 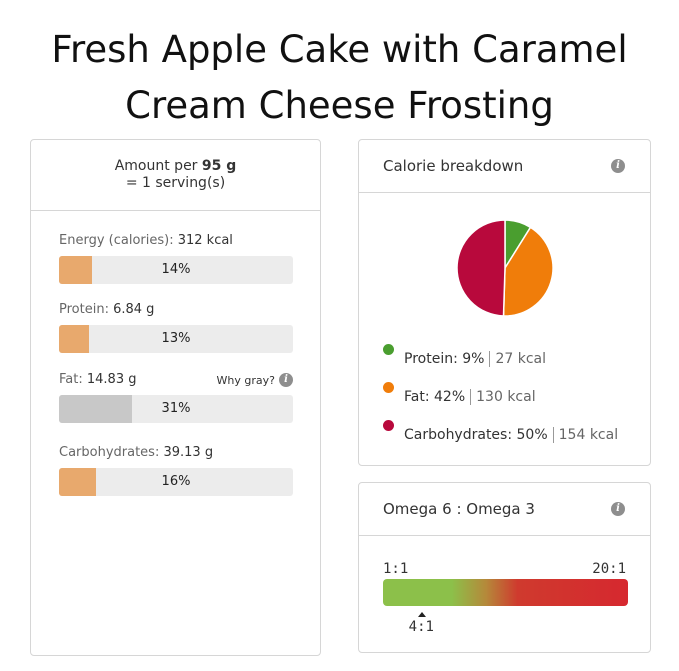 I want to click on omega-scale-labels: 1:1 20:1, so click(x=504, y=569).